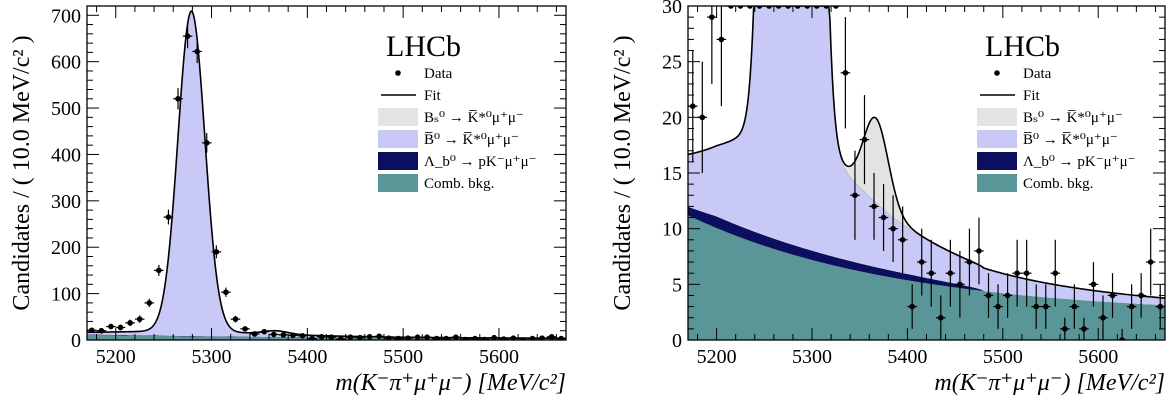  Describe the element at coordinates (1056, 161) in the screenshot. I see `legend-entry: Λ_b⁰ → pK⁻μ⁺μ⁻` at that location.